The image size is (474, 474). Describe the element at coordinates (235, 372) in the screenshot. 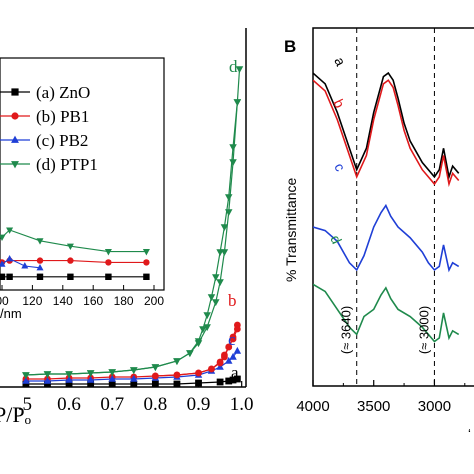

I see `series-end-label-a: a` at that location.